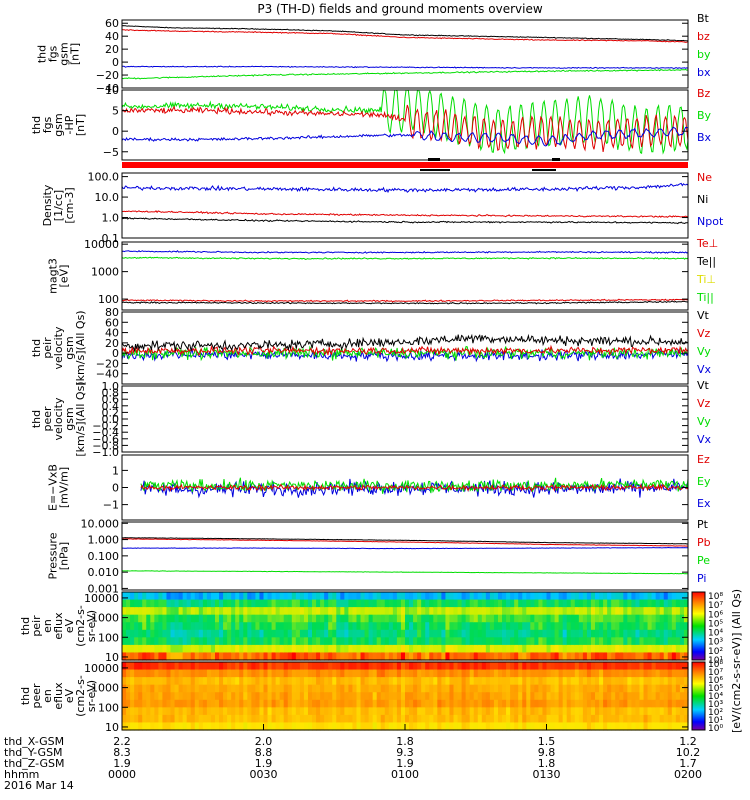  What do you see at coordinates (405, 67) in the screenshot?
I see `series-line` at bounding box center [405, 67].